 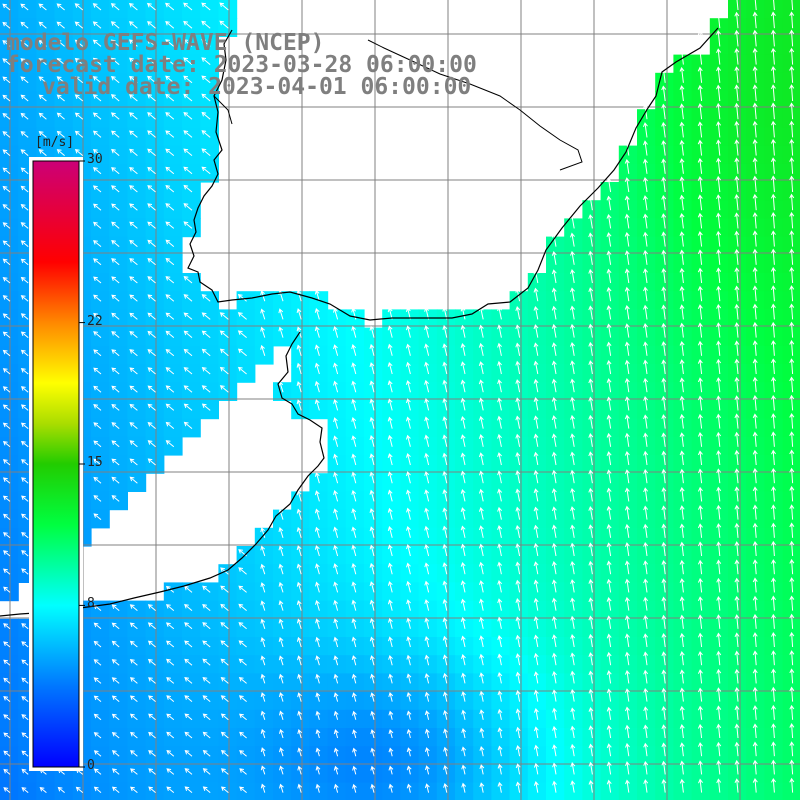 I want to click on colorbar-tick-label: 22, so click(x=95, y=321).